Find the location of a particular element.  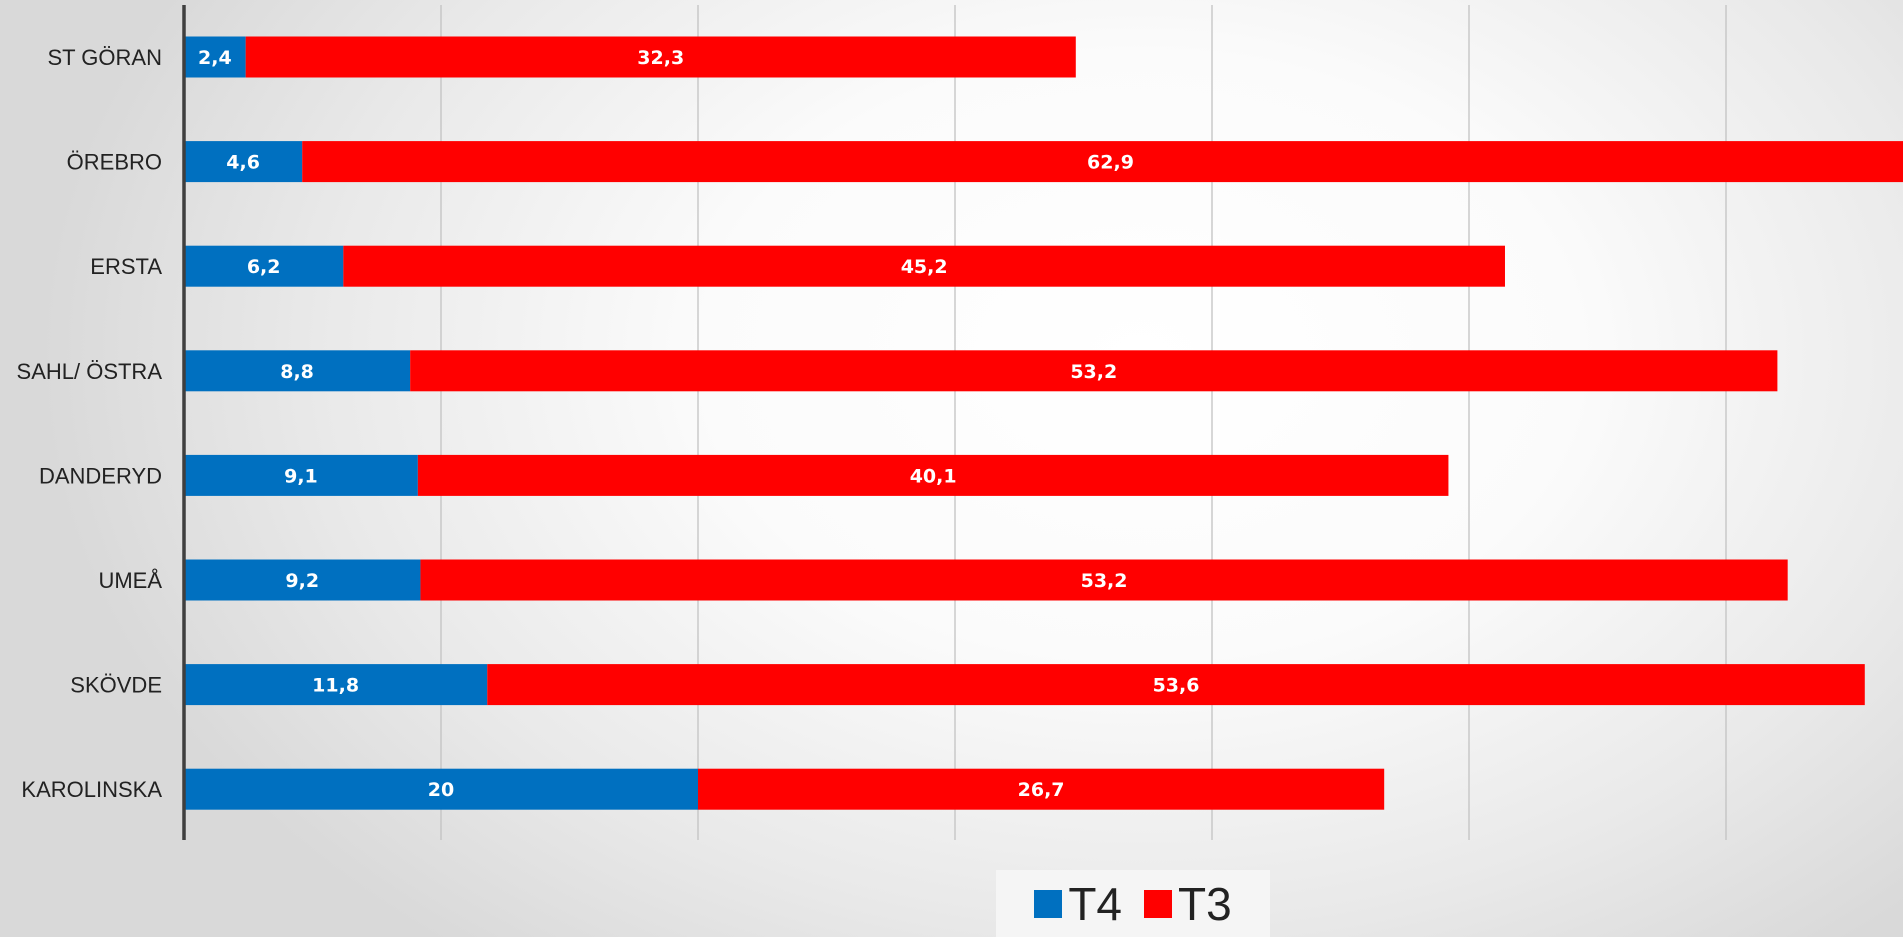

data-label-t3: 53,6 is located at coordinates (1176, 686).